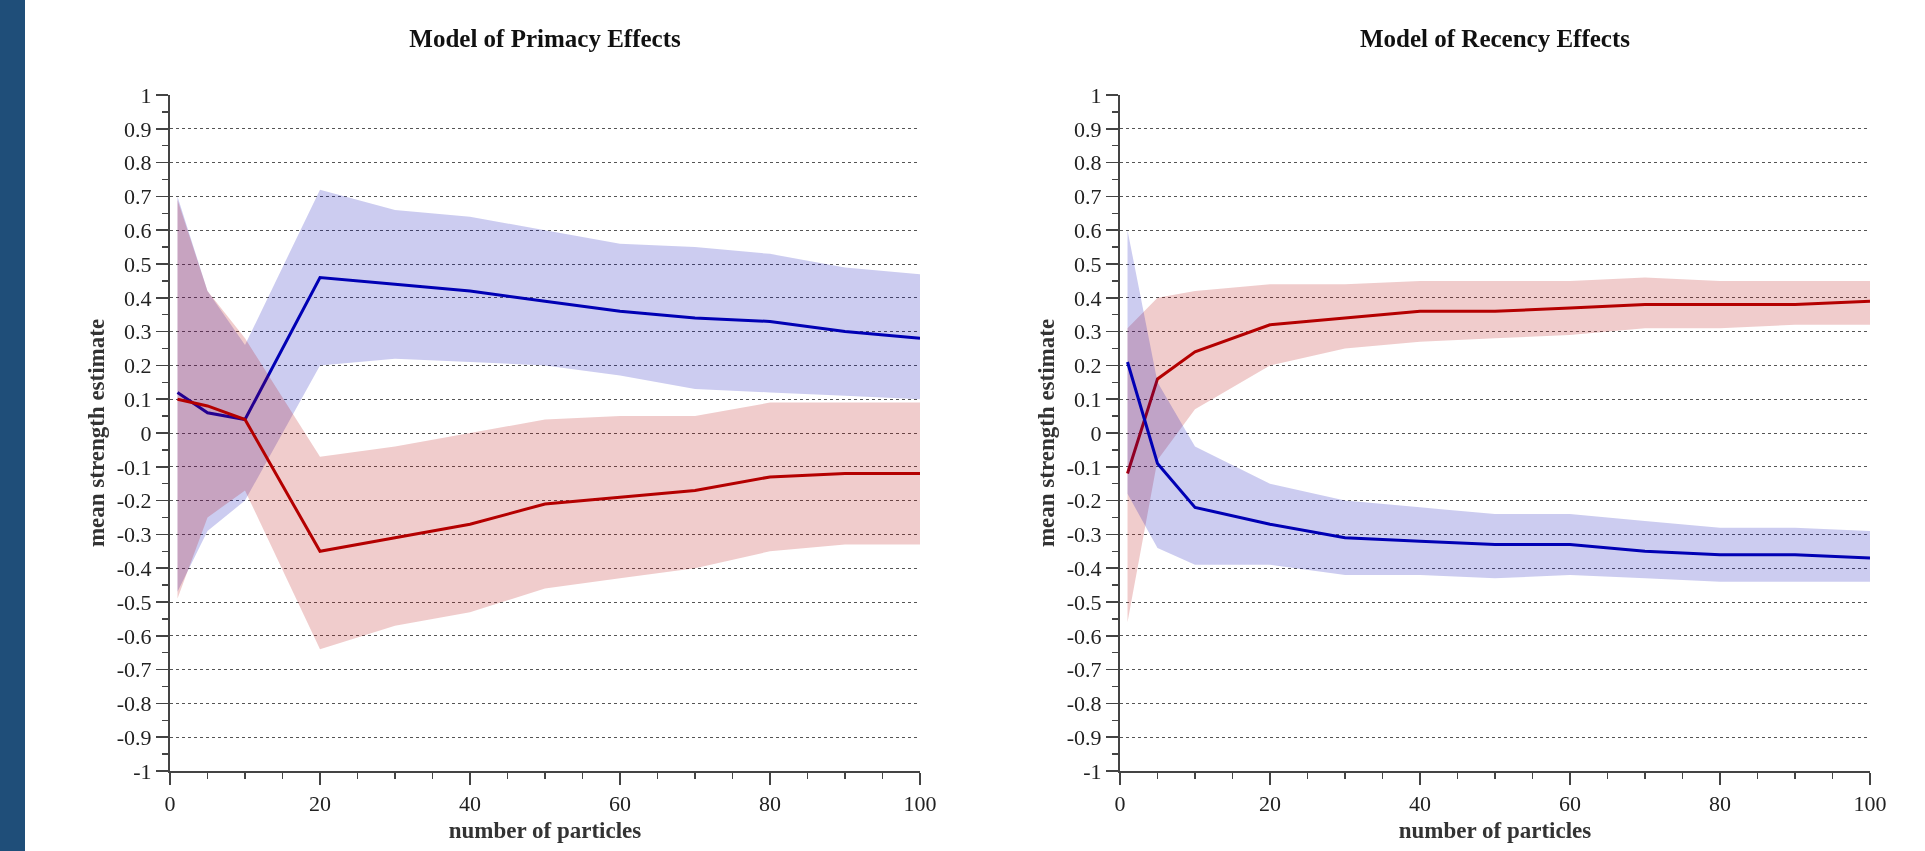 This screenshot has width=1925, height=851. What do you see at coordinates (1495, 39) in the screenshot?
I see `chart-title: Model of Recency Effects` at bounding box center [1495, 39].